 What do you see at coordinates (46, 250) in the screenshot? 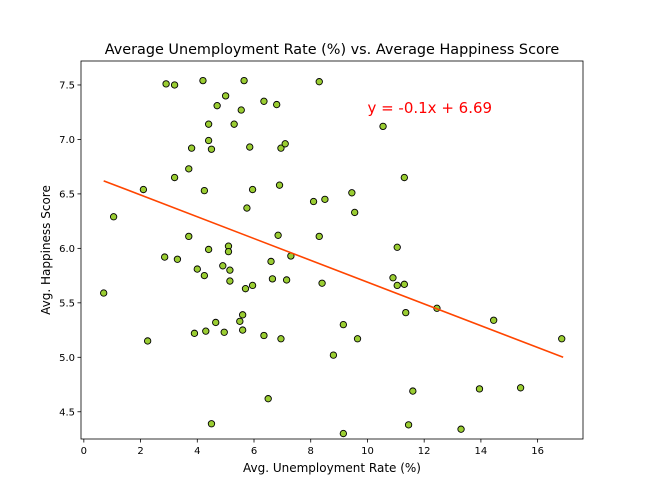
I see `y-axis-label: Avg. Happiness Score` at bounding box center [46, 250].